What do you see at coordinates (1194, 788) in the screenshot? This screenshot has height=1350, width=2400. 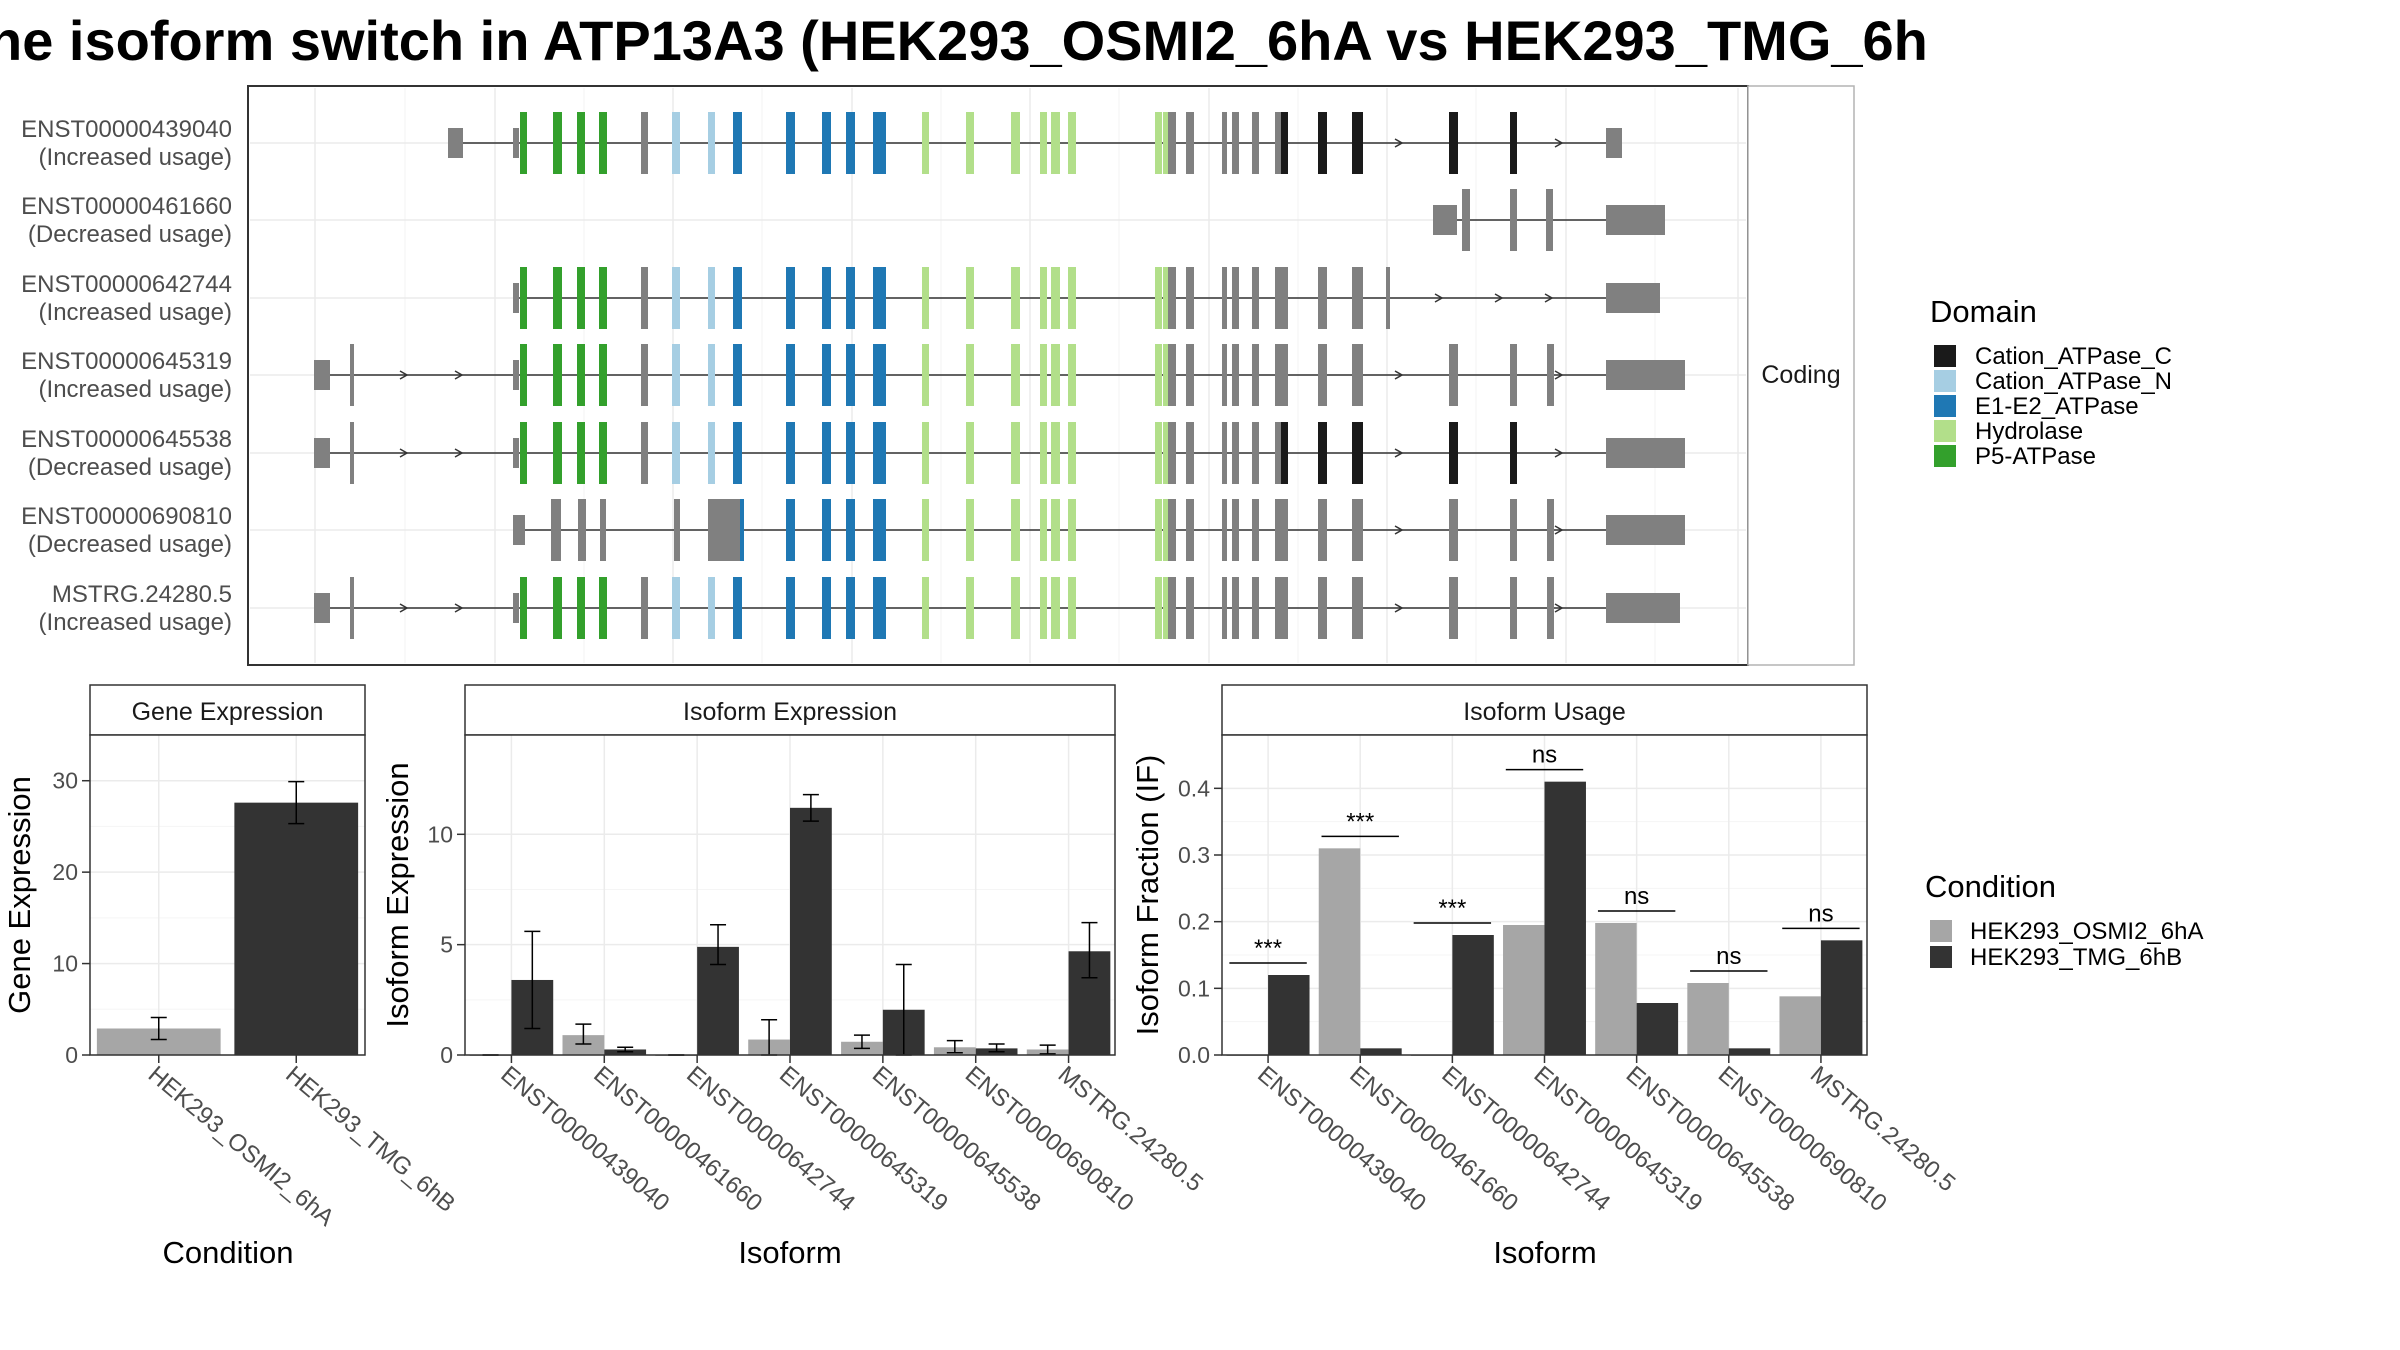 I see `y-tick-label: 0.4` at bounding box center [1194, 788].